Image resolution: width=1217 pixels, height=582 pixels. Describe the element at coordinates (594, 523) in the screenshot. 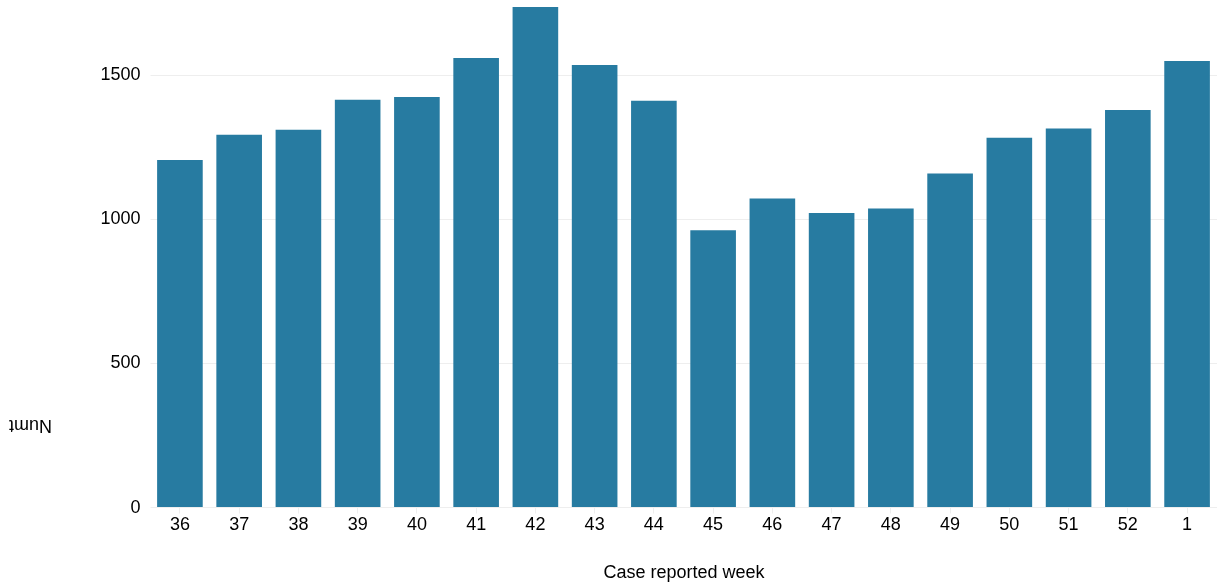

I see `x-tick-label: 43` at that location.